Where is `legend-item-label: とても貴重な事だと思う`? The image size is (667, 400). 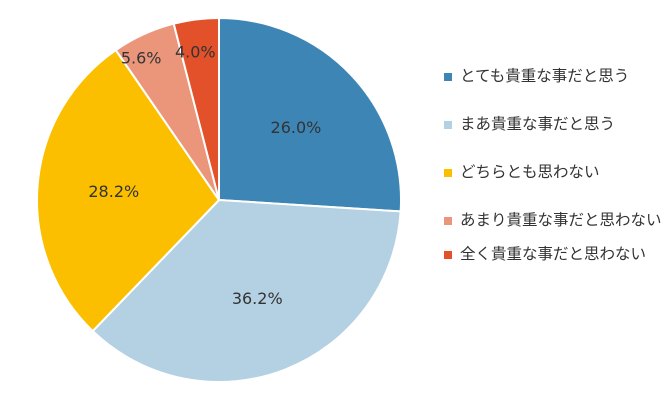
legend-item-label: とても貴重な事だと思う is located at coordinates (545, 76).